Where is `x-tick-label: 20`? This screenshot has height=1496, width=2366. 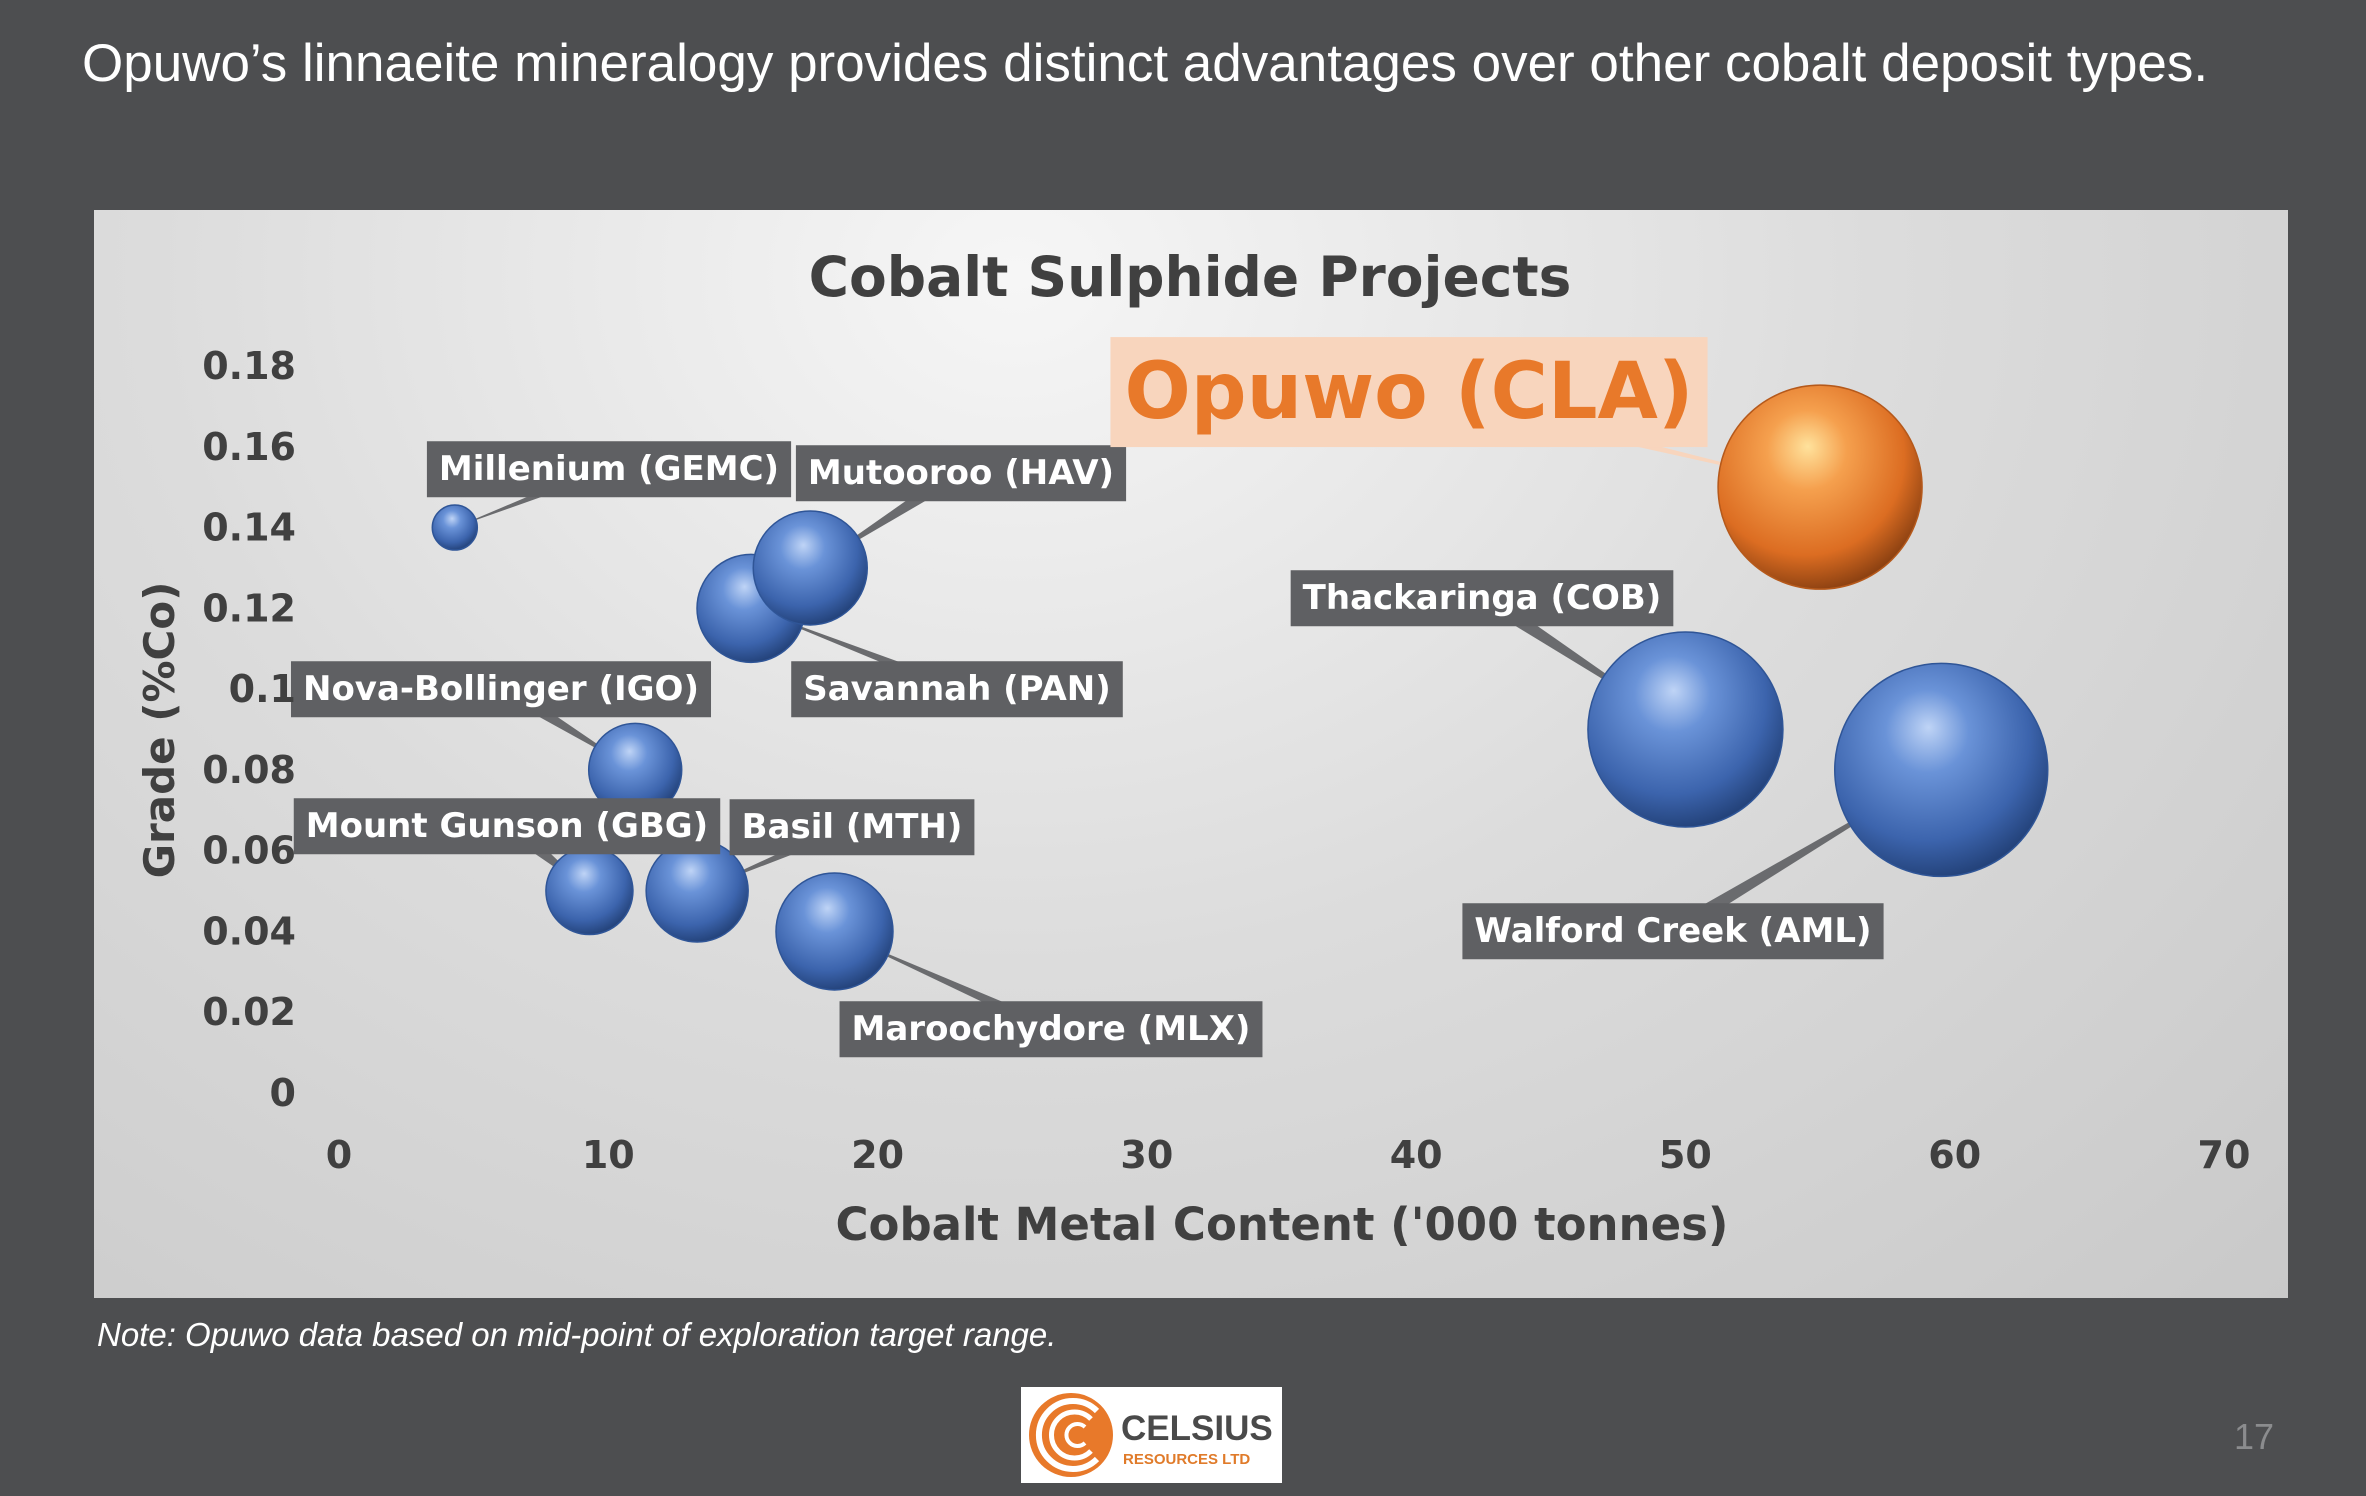
x-tick-label: 20 is located at coordinates (877, 1155).